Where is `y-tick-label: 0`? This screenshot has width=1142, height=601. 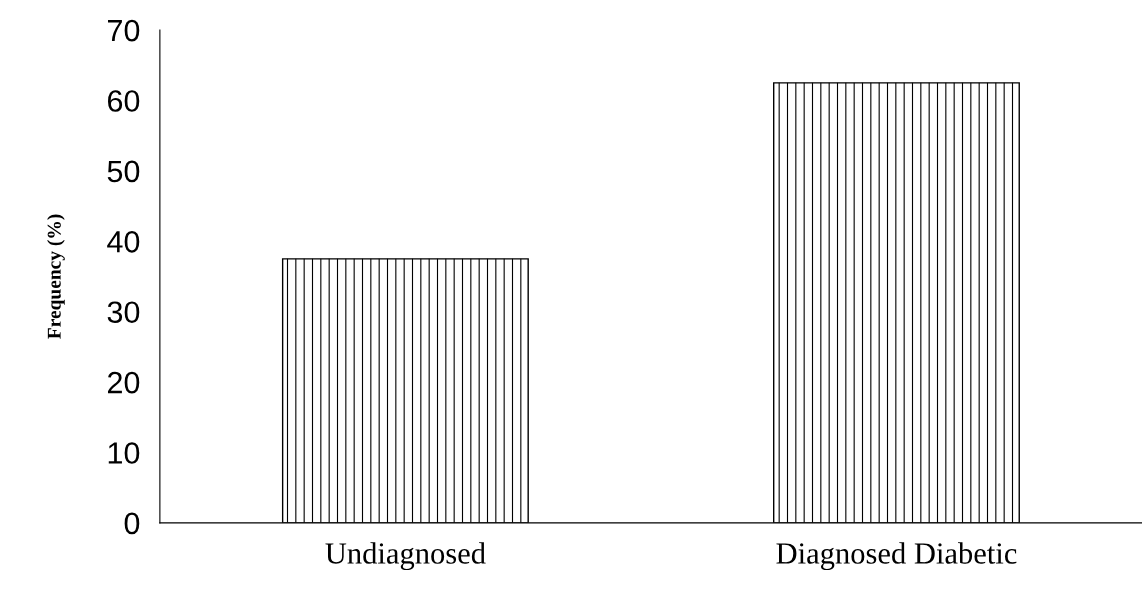
y-tick-label: 0 is located at coordinates (132, 523).